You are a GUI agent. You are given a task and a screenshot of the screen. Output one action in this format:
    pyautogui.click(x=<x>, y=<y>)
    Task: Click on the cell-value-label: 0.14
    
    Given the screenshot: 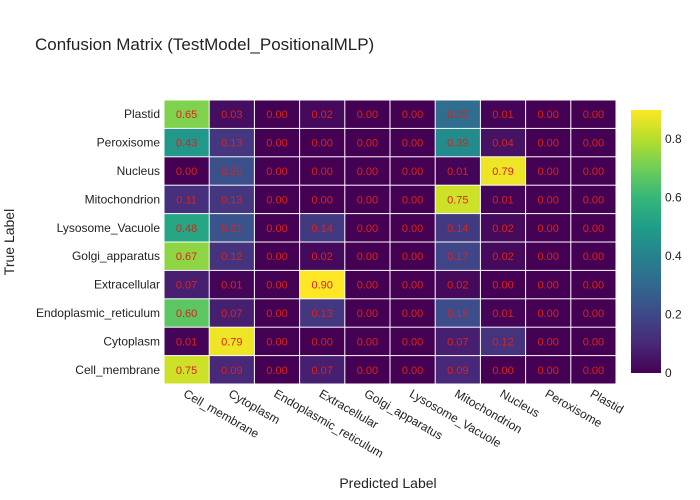 What is the action you would take?
    pyautogui.click(x=321, y=229)
    